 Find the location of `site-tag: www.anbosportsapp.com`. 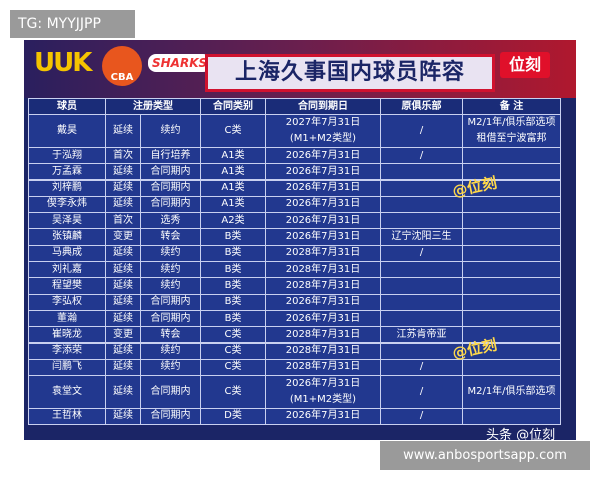

site-tag: www.anbosportsapp.com is located at coordinates (485, 455).